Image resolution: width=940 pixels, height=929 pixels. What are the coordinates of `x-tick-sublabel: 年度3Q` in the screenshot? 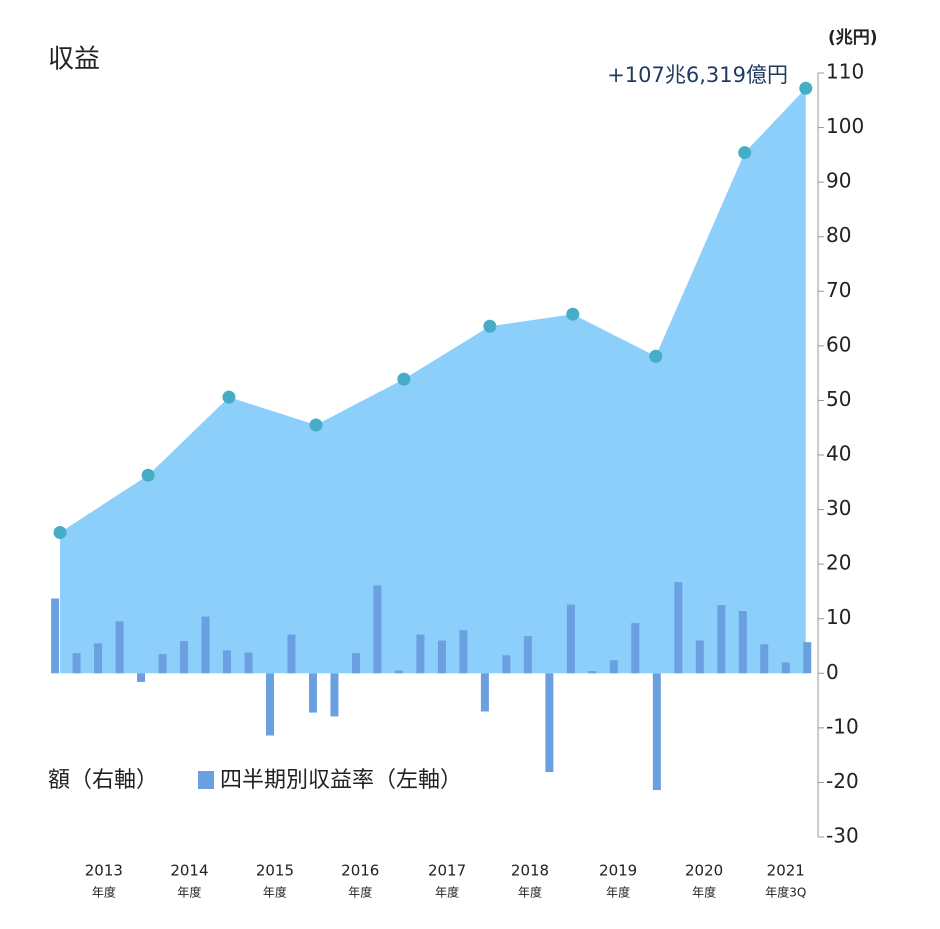 It's located at (785, 892).